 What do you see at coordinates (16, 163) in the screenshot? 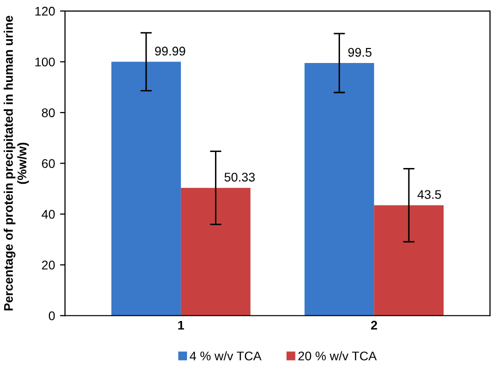
I see `y-axis-title: Percentage of protein precipitated in human urine (%w/w)` at bounding box center [16, 163].